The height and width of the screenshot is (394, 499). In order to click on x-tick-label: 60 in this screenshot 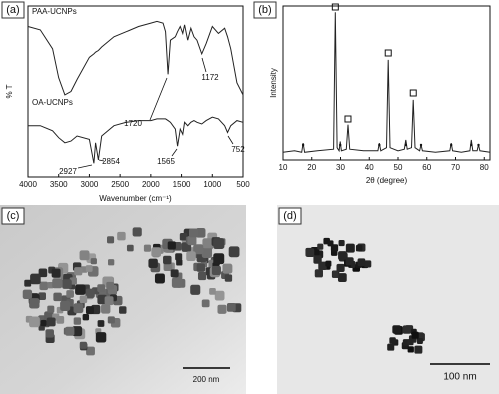, I will do `click(426, 167)`.